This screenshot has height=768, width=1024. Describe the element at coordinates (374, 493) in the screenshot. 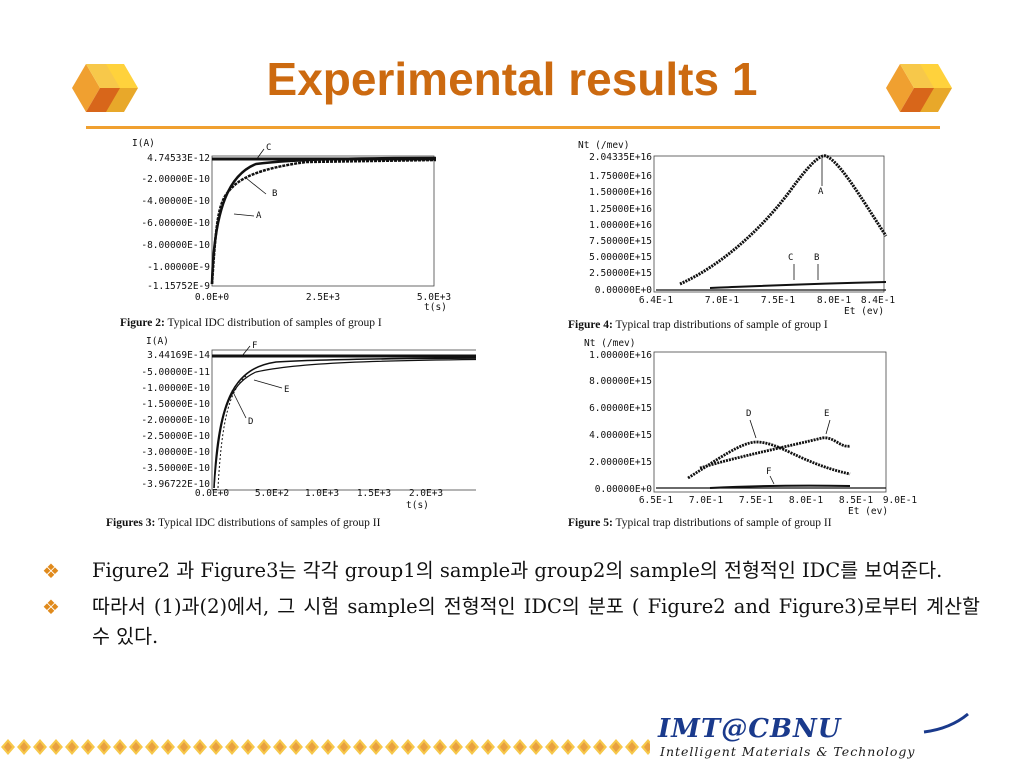

I see `fig3-xtick: 1.5E+3` at that location.